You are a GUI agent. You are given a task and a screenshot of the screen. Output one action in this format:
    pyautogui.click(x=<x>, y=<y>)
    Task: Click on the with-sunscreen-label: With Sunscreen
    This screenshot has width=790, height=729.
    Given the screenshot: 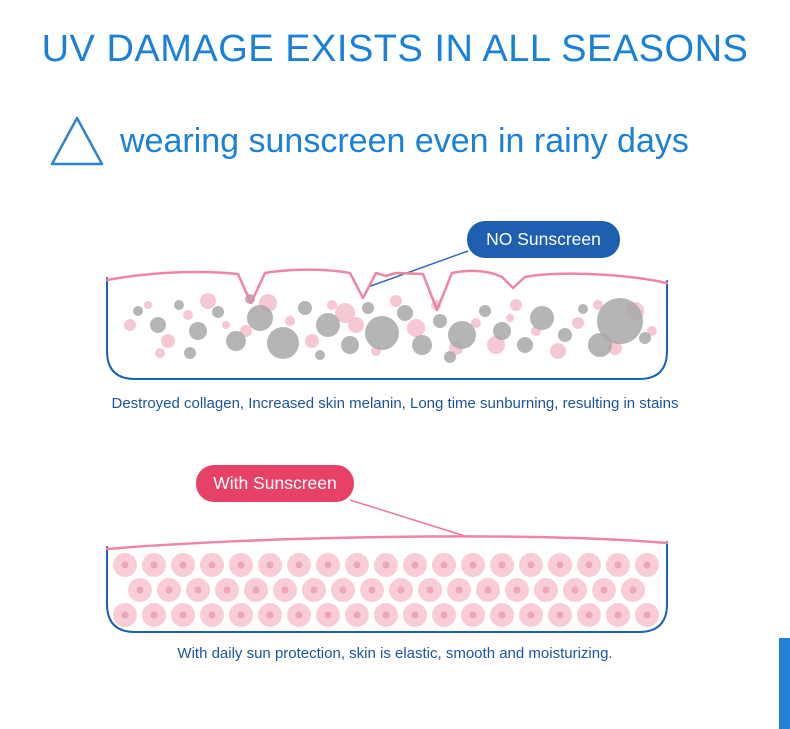 What is the action you would take?
    pyautogui.click(x=275, y=483)
    